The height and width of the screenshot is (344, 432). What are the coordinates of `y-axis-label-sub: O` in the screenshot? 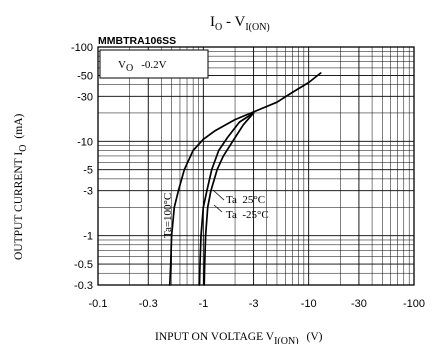 It's located at (23, 148).